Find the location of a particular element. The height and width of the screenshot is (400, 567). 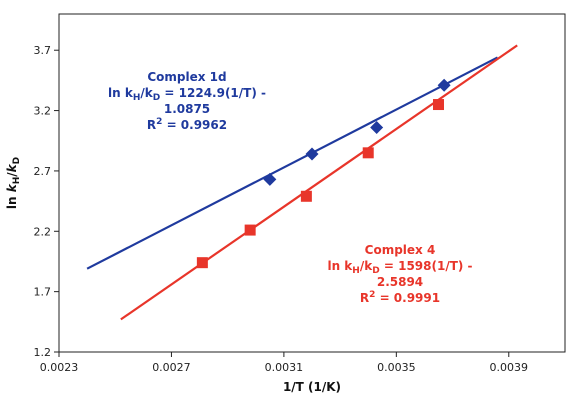

annotation-line: 1.0875 is located at coordinates (187, 109).